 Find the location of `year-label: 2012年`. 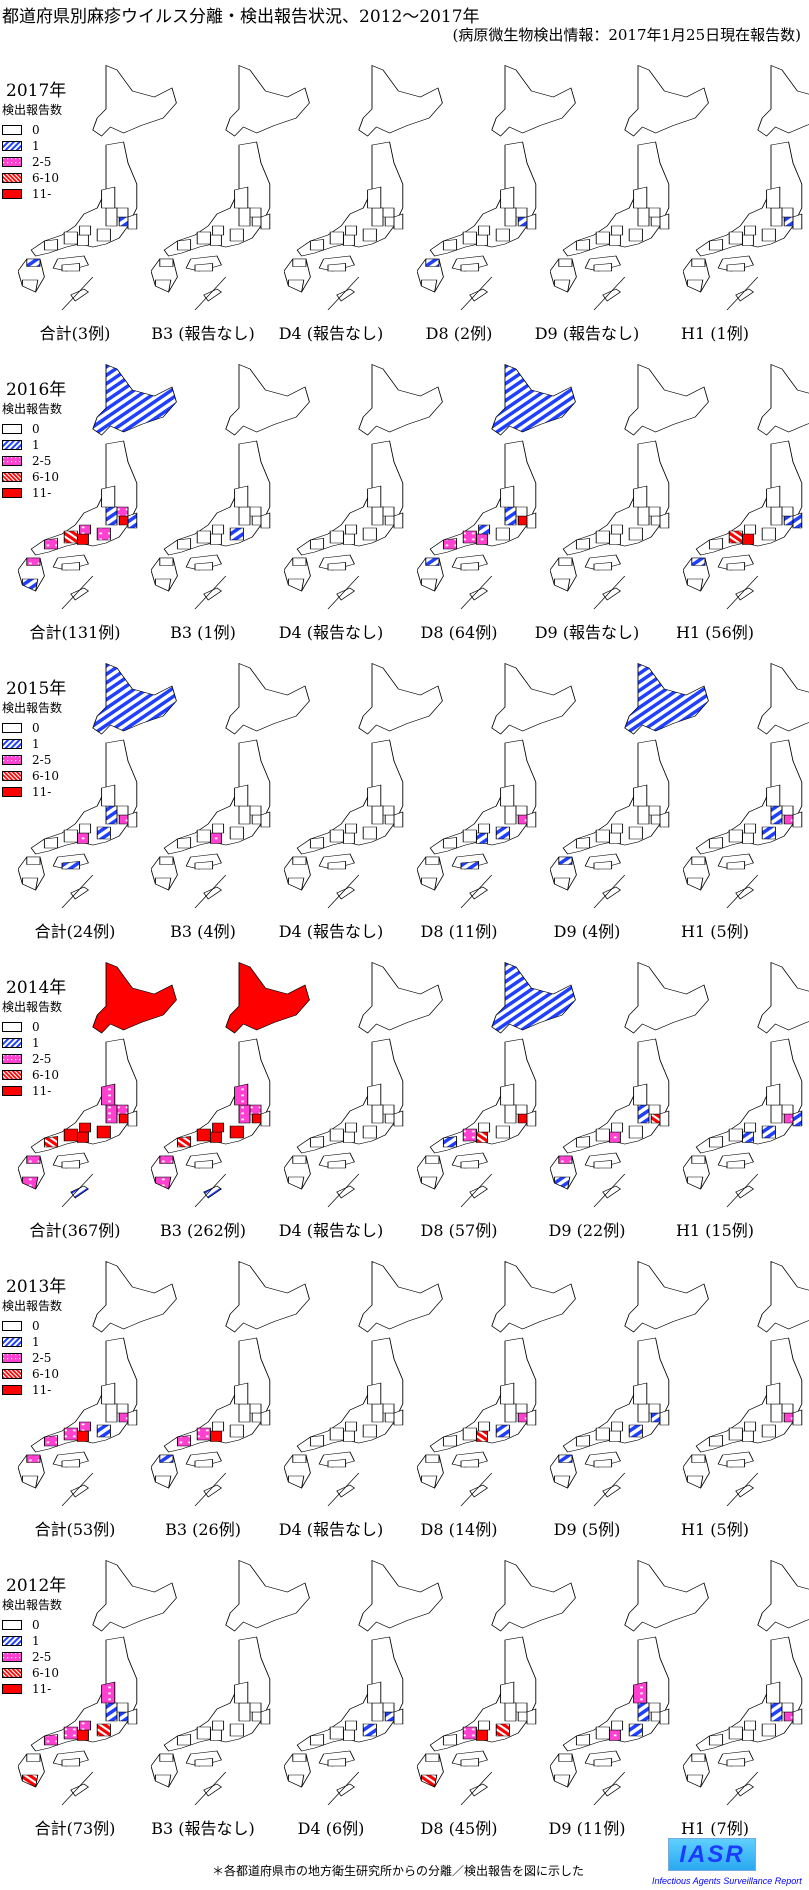

year-label: 2012年 is located at coordinates (36, 1586).